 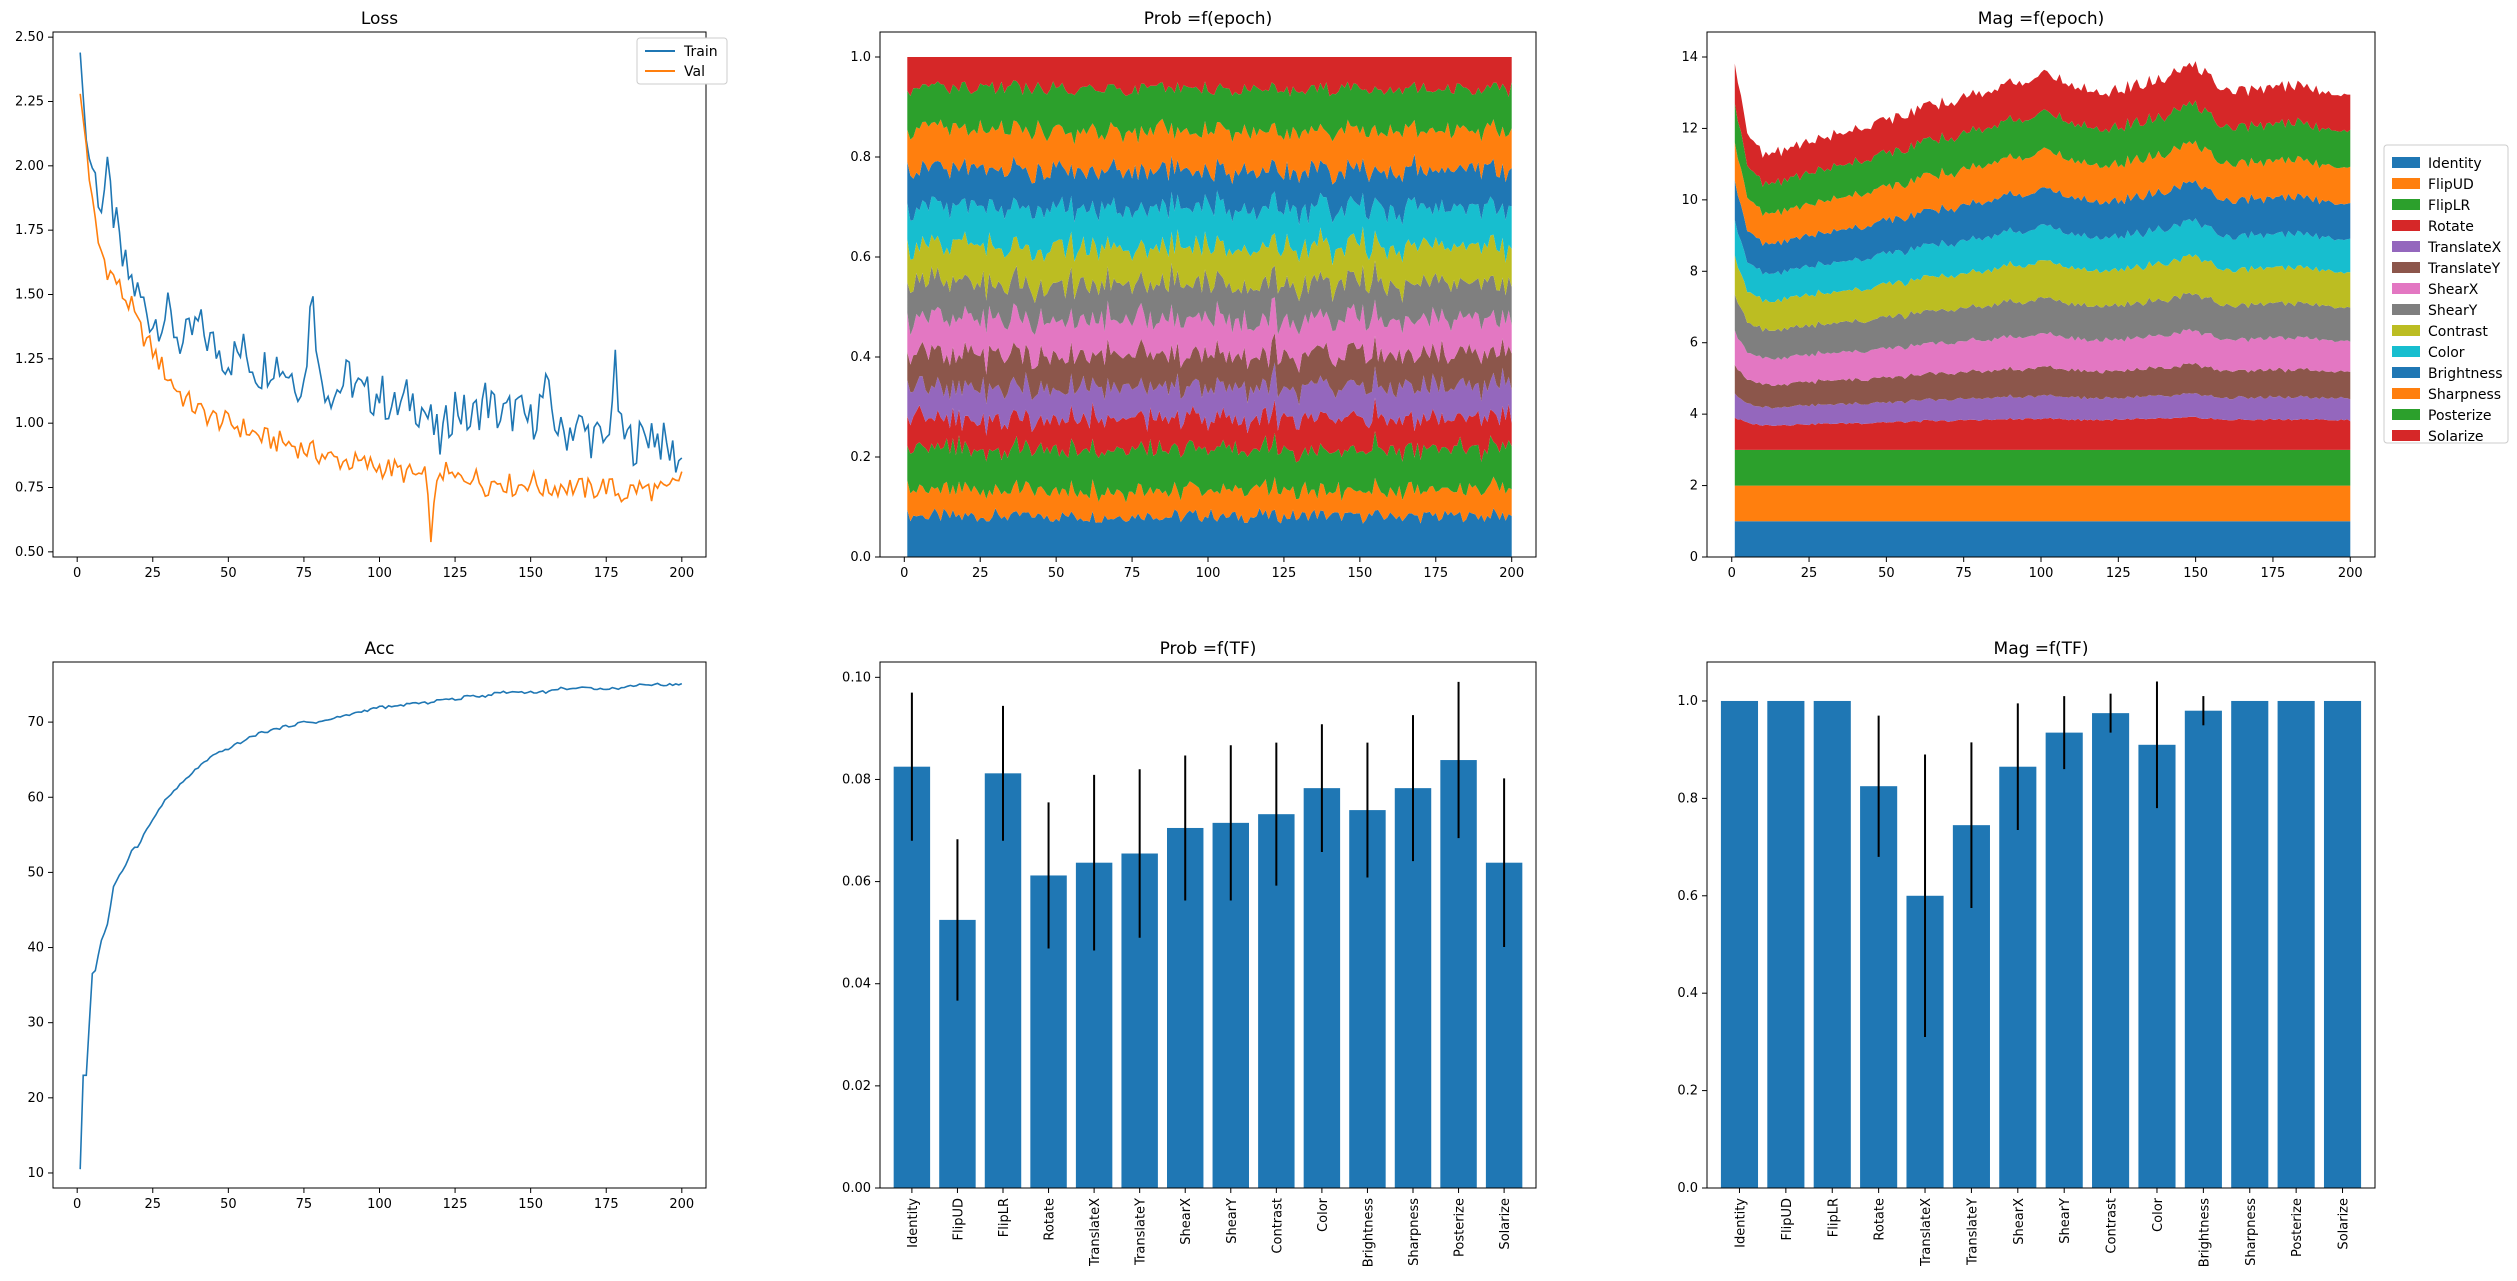 I want to click on y-tick-label: 0.6, so click(x=1687, y=896).